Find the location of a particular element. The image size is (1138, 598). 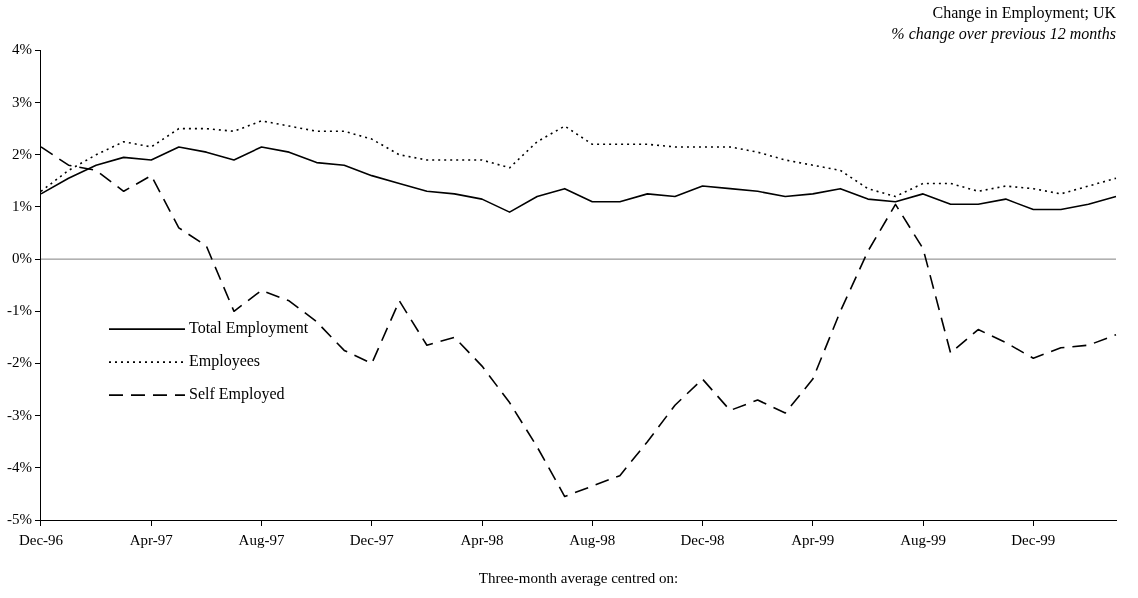

x-tick-label: Aug-97 is located at coordinates (261, 539).